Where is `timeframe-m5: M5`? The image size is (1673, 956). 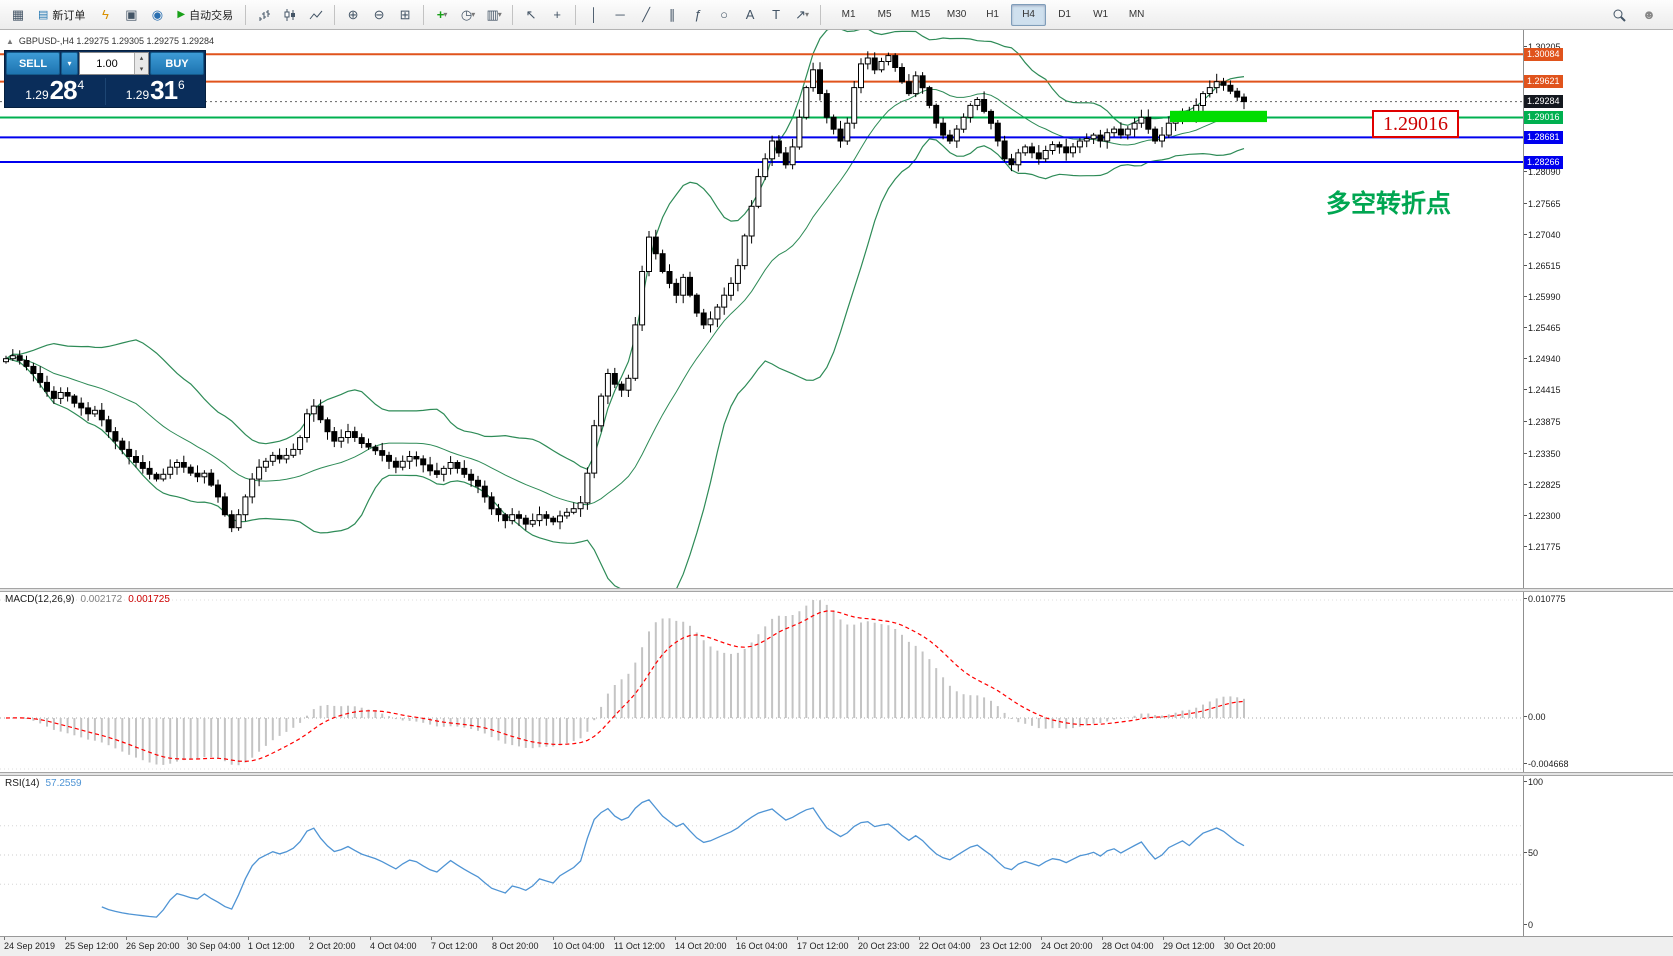 timeframe-m5: M5 is located at coordinates (884, 14).